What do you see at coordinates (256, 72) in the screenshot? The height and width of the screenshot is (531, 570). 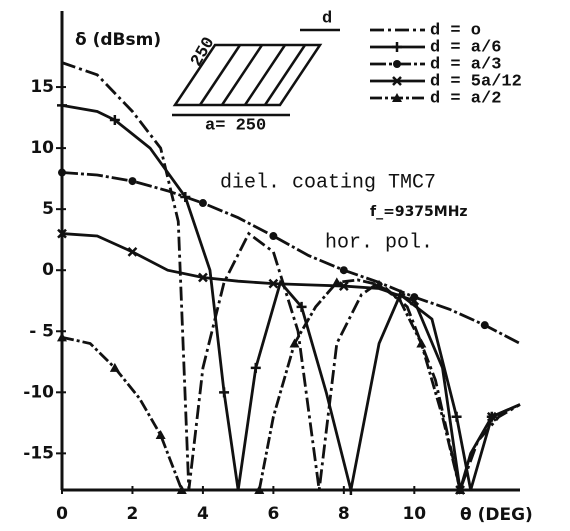 I see `inset-diagram` at bounding box center [256, 72].